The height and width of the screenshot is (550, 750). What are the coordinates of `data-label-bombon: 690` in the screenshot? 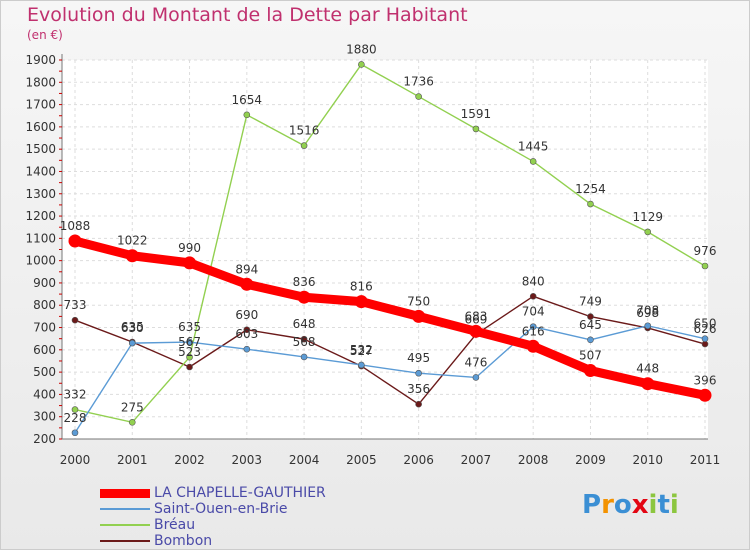 It's located at (246, 315).